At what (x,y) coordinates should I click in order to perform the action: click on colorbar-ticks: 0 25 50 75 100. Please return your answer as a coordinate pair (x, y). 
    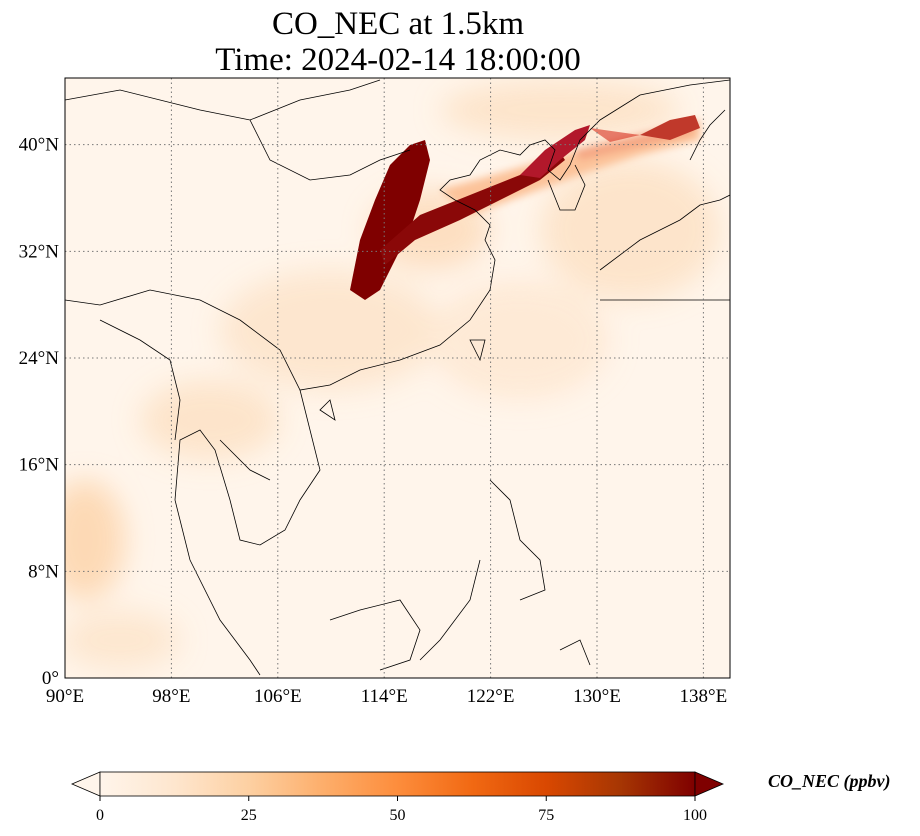
    Looking at the image, I should click on (401, 810).